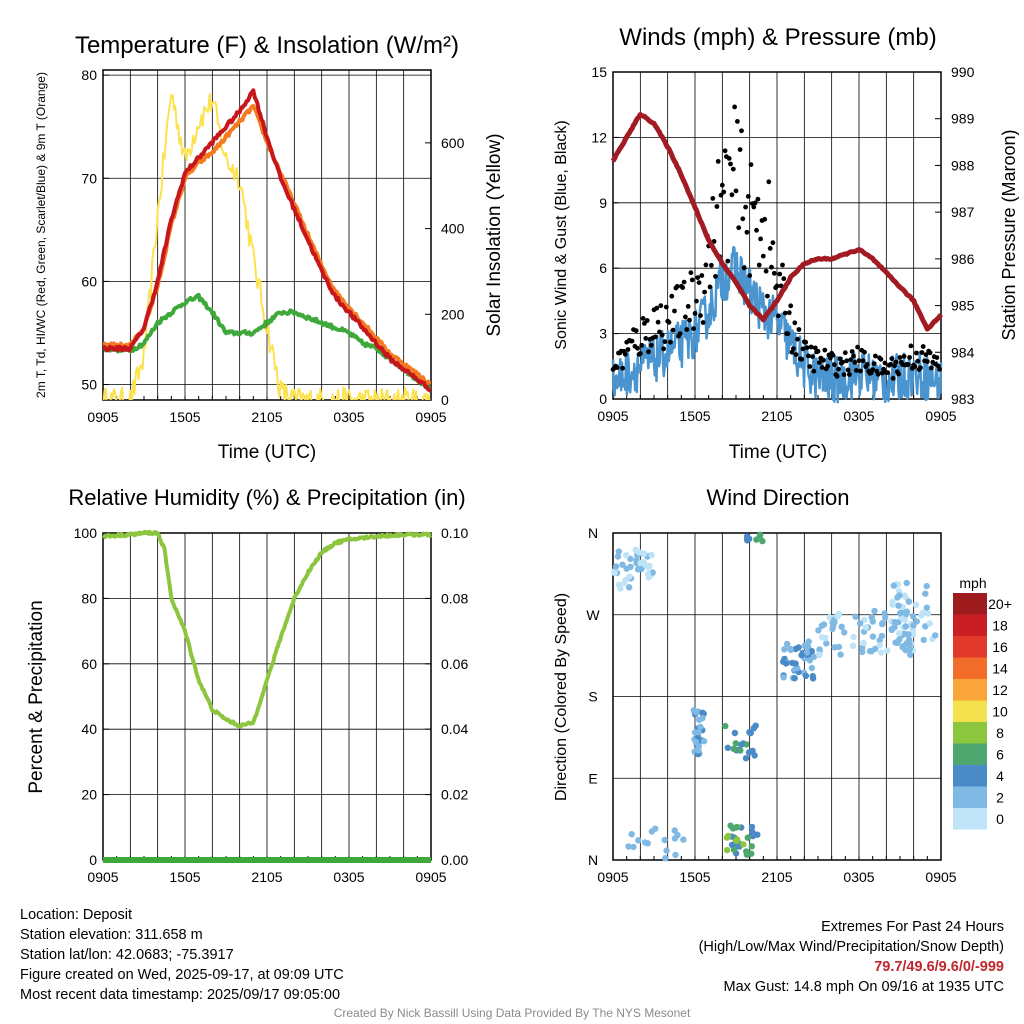 The height and width of the screenshot is (1024, 1024). What do you see at coordinates (593, 860) in the screenshot?
I see `y-tick-label-left: N` at bounding box center [593, 860].